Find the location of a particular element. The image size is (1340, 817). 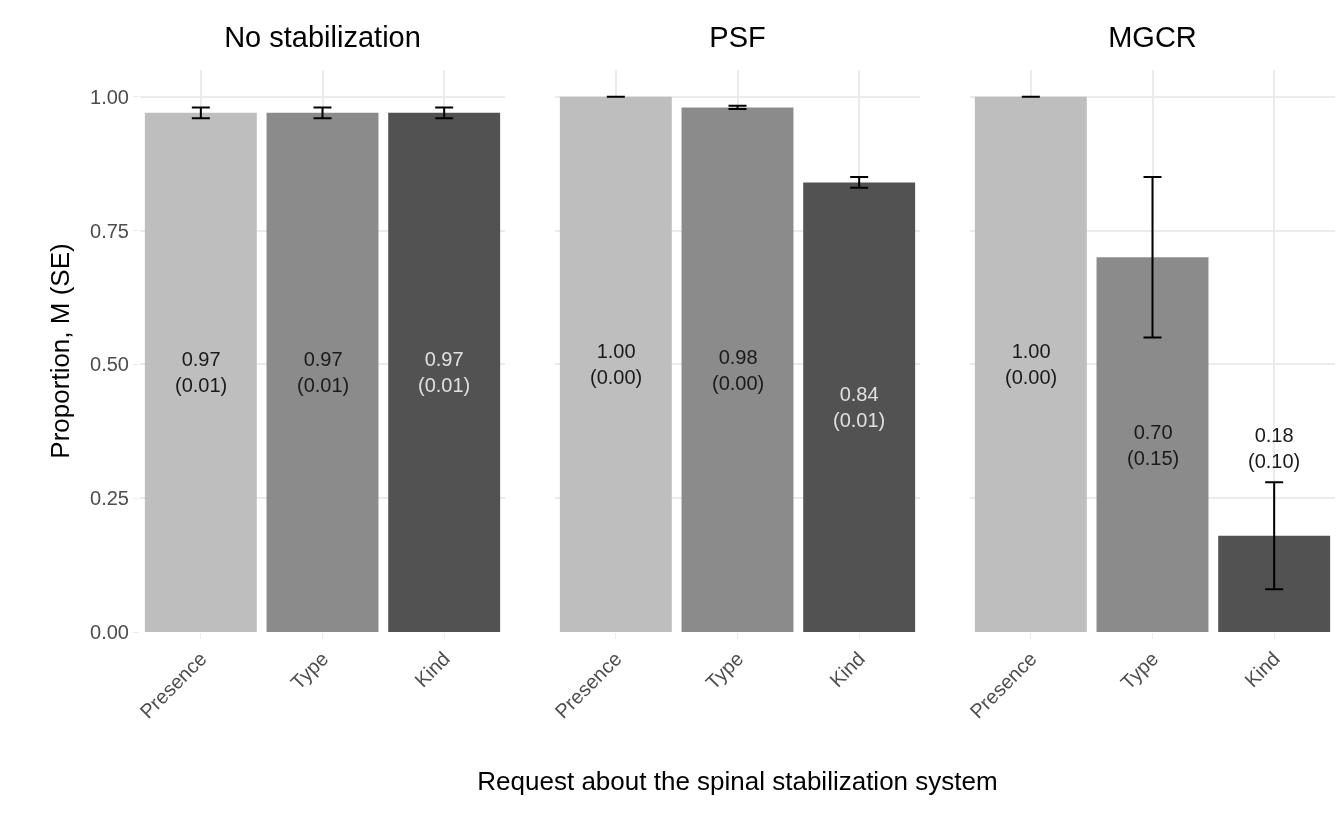

data-label: 0.98 (0.00) is located at coordinates (738, 370).